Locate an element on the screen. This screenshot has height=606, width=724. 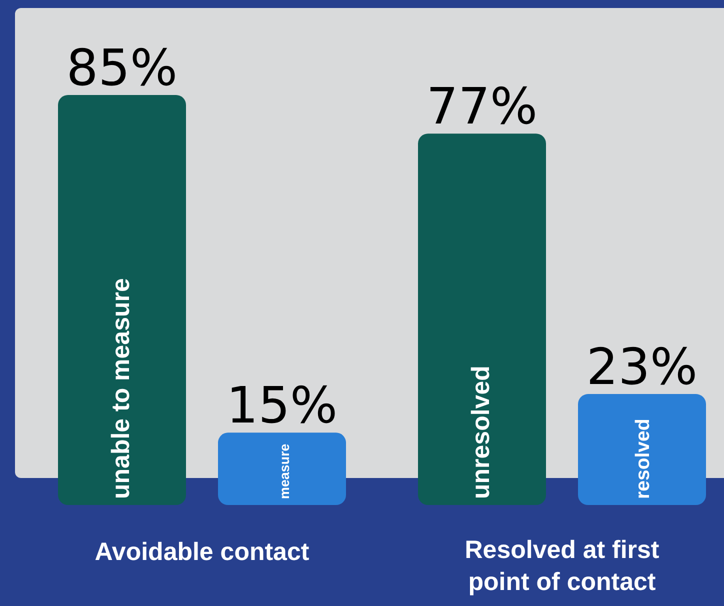
data-label: 85% is located at coordinates (122, 68).